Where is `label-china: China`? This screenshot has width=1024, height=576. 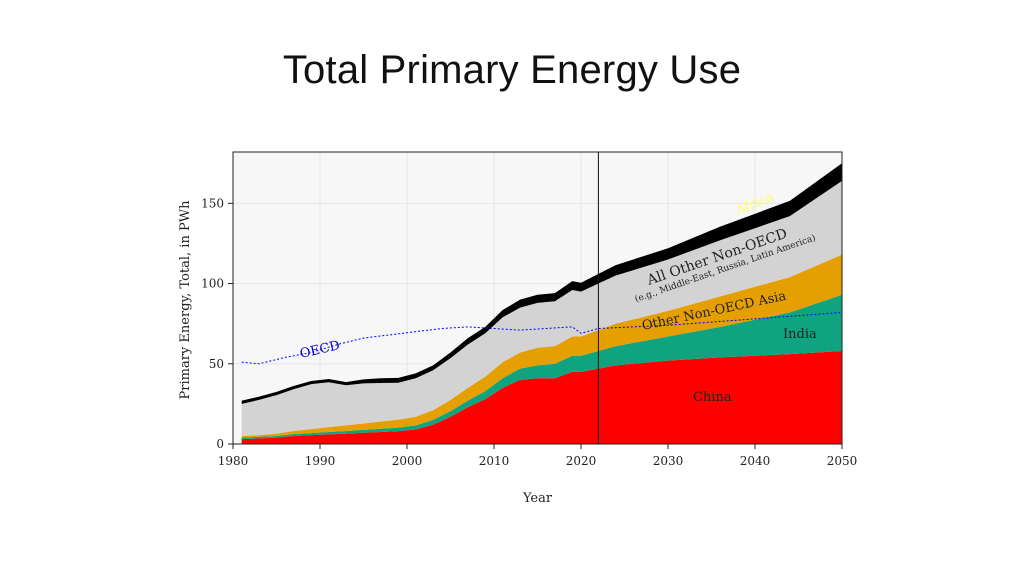
label-china: China is located at coordinates (712, 397).